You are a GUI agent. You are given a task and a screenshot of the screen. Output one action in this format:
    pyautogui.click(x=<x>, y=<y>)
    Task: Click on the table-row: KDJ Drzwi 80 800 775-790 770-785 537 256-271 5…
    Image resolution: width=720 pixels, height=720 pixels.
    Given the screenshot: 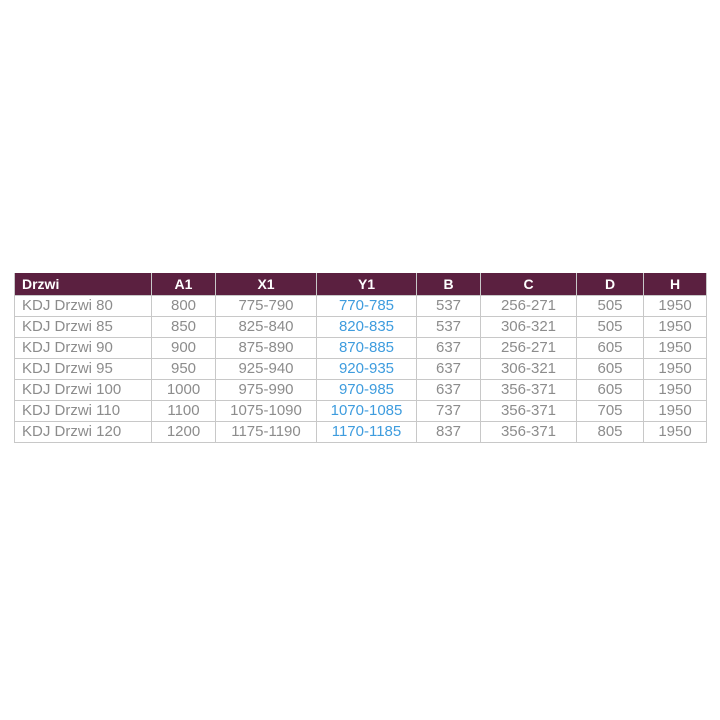 What is the action you would take?
    pyautogui.click(x=360, y=305)
    